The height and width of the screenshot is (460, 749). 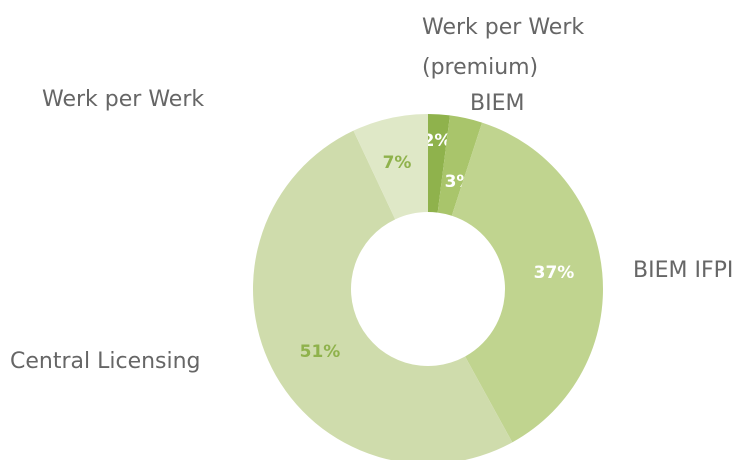 What do you see at coordinates (503, 47) in the screenshot?
I see `category-label: Werk per Werk (premium)` at bounding box center [503, 47].